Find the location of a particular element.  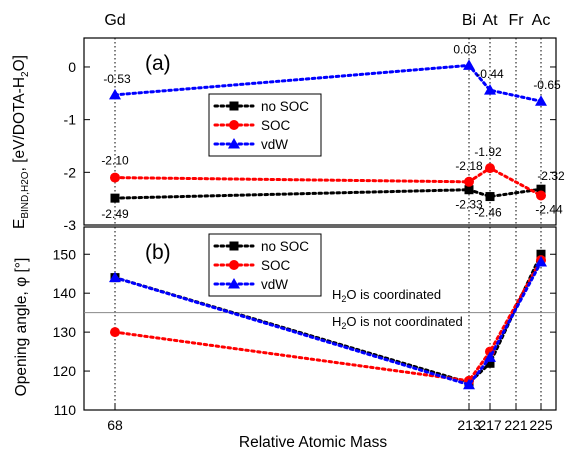

panel-b-legend: no SOC SOC vdW is located at coordinates (265, 265).